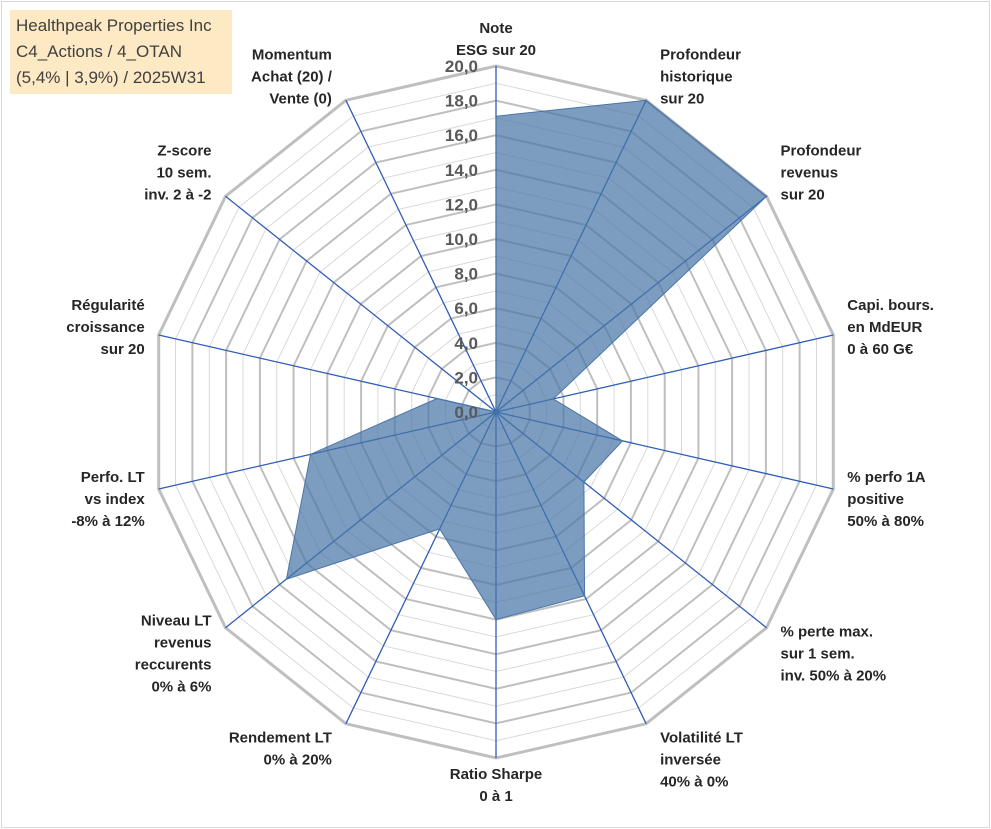 This screenshot has height=829, width=991. I want to click on axis-label-group: % perfo 1A positive 50% à 80%, so click(886, 499).